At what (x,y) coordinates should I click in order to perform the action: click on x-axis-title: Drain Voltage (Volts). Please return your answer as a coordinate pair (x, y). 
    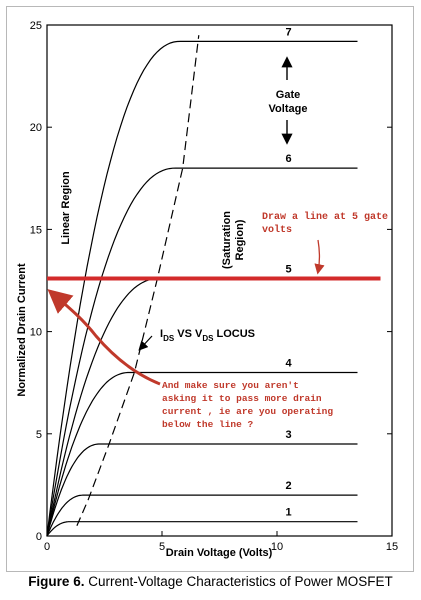
    Looking at the image, I should click on (219, 553).